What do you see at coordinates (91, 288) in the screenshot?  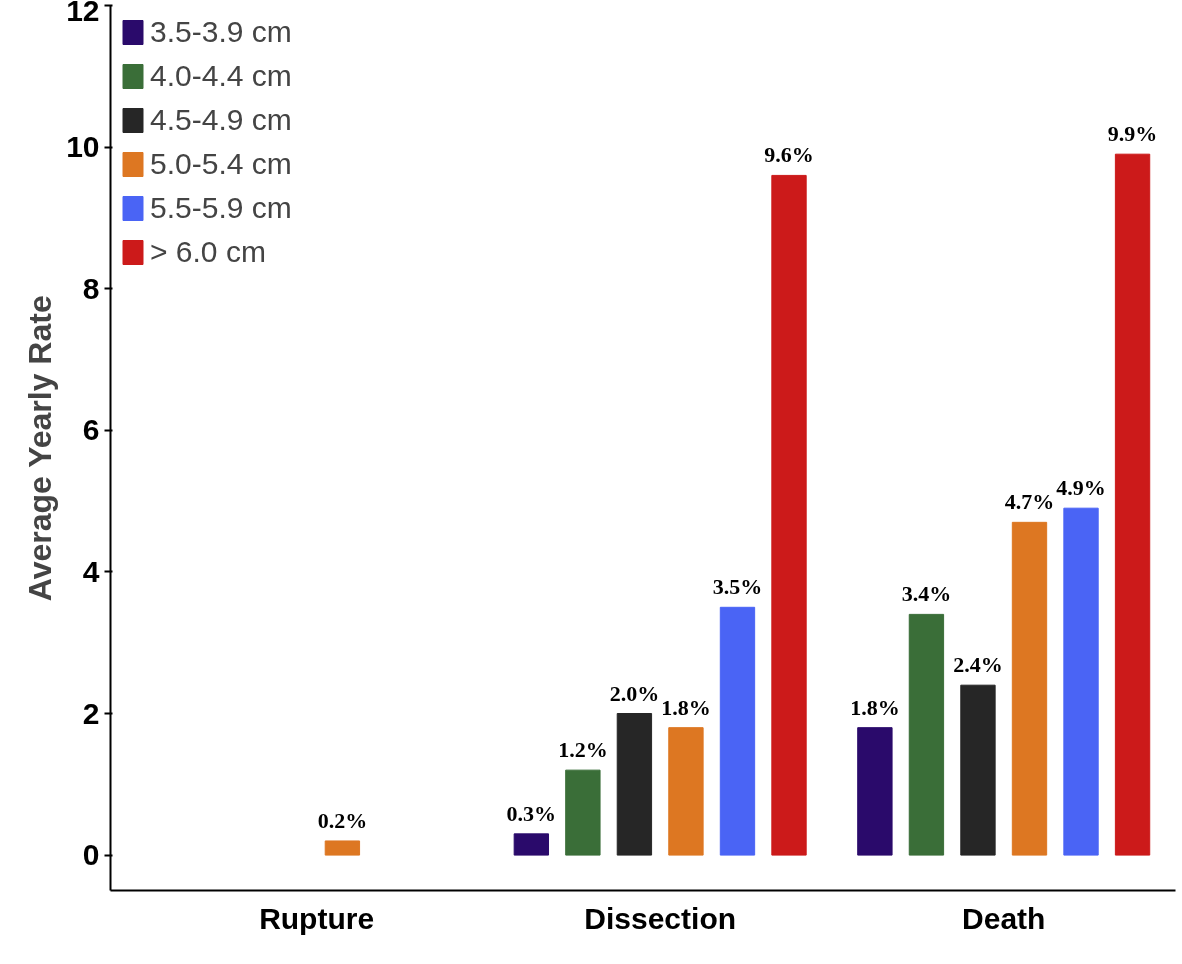 I see `y-tick-label: 8` at bounding box center [91, 288].